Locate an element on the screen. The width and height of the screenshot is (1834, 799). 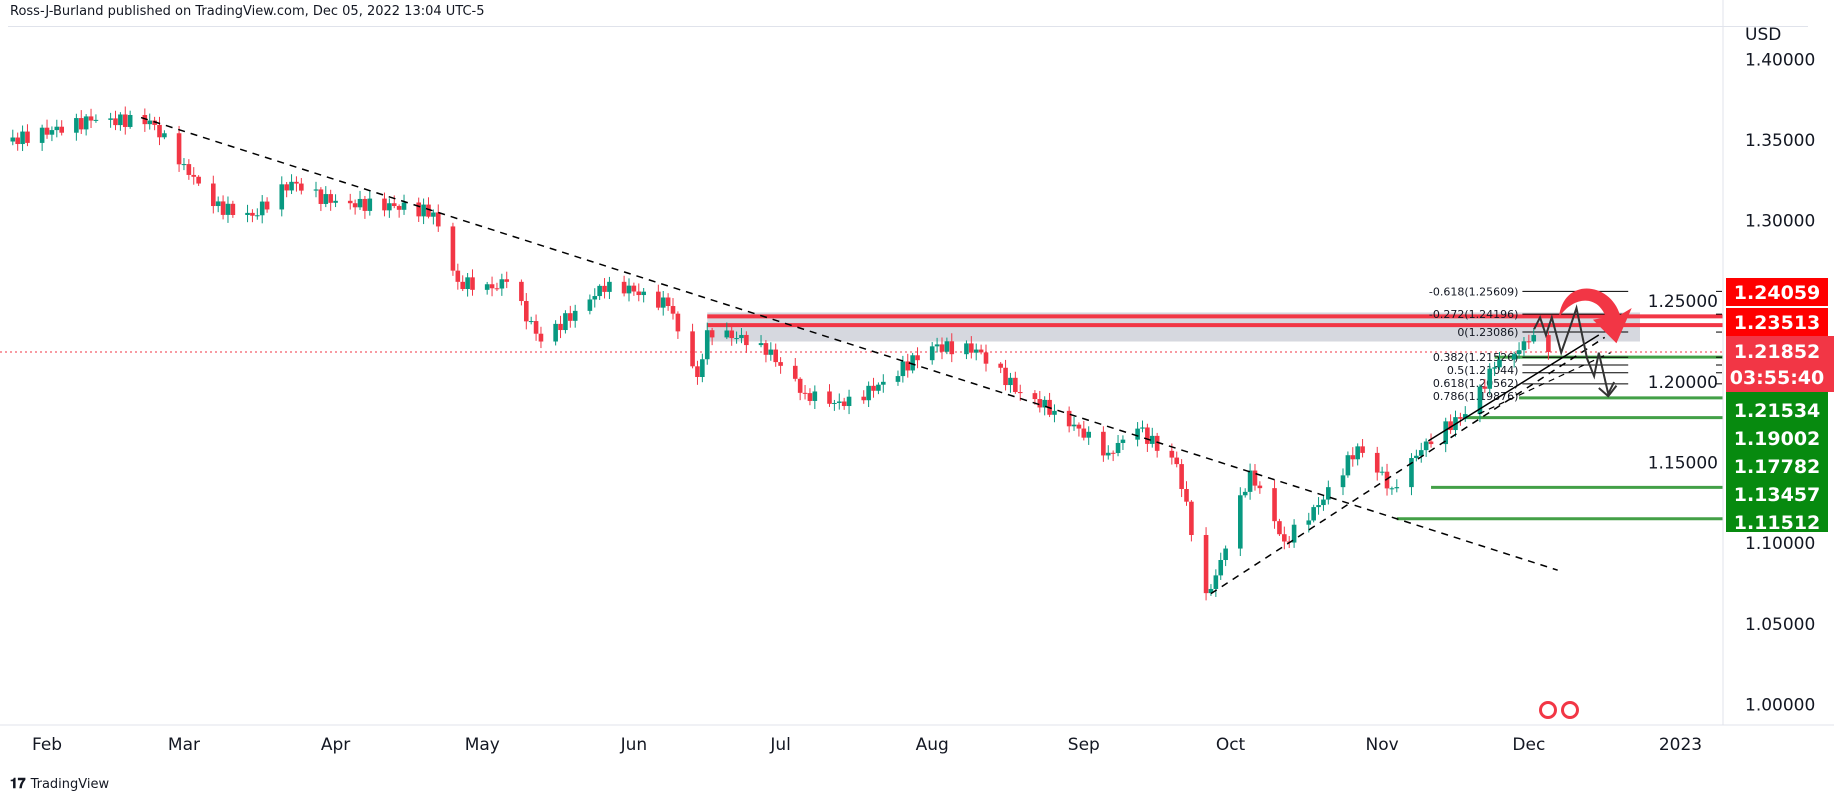
uptrend-support-line is located at coordinates (1513, 388).